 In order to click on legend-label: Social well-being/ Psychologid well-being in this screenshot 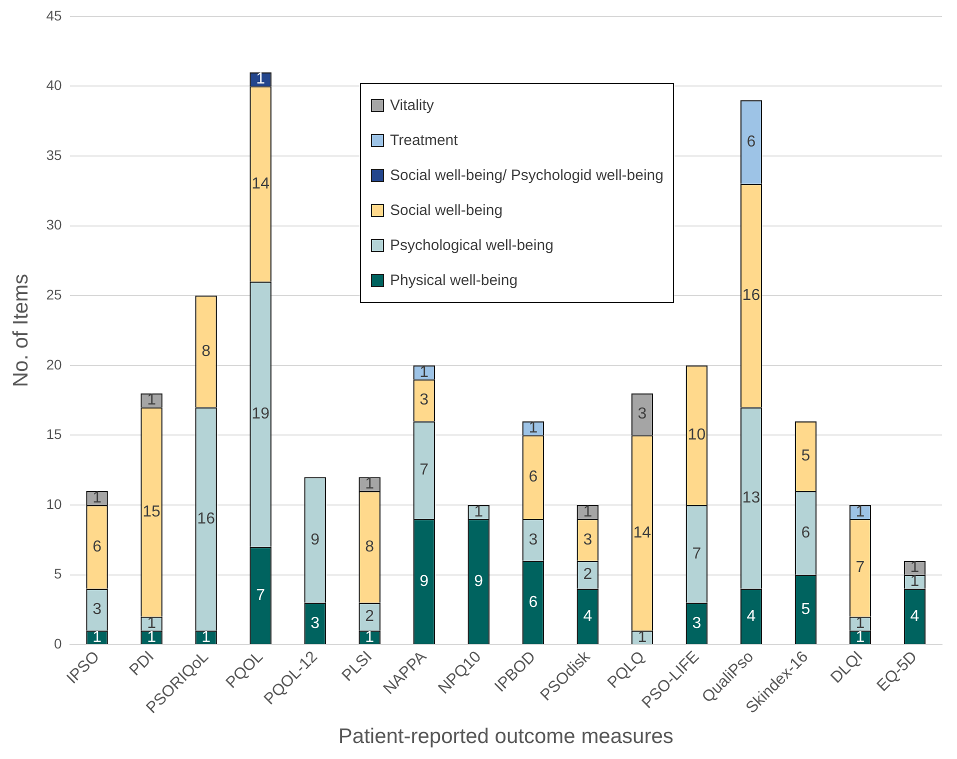, I will do `click(527, 175)`.